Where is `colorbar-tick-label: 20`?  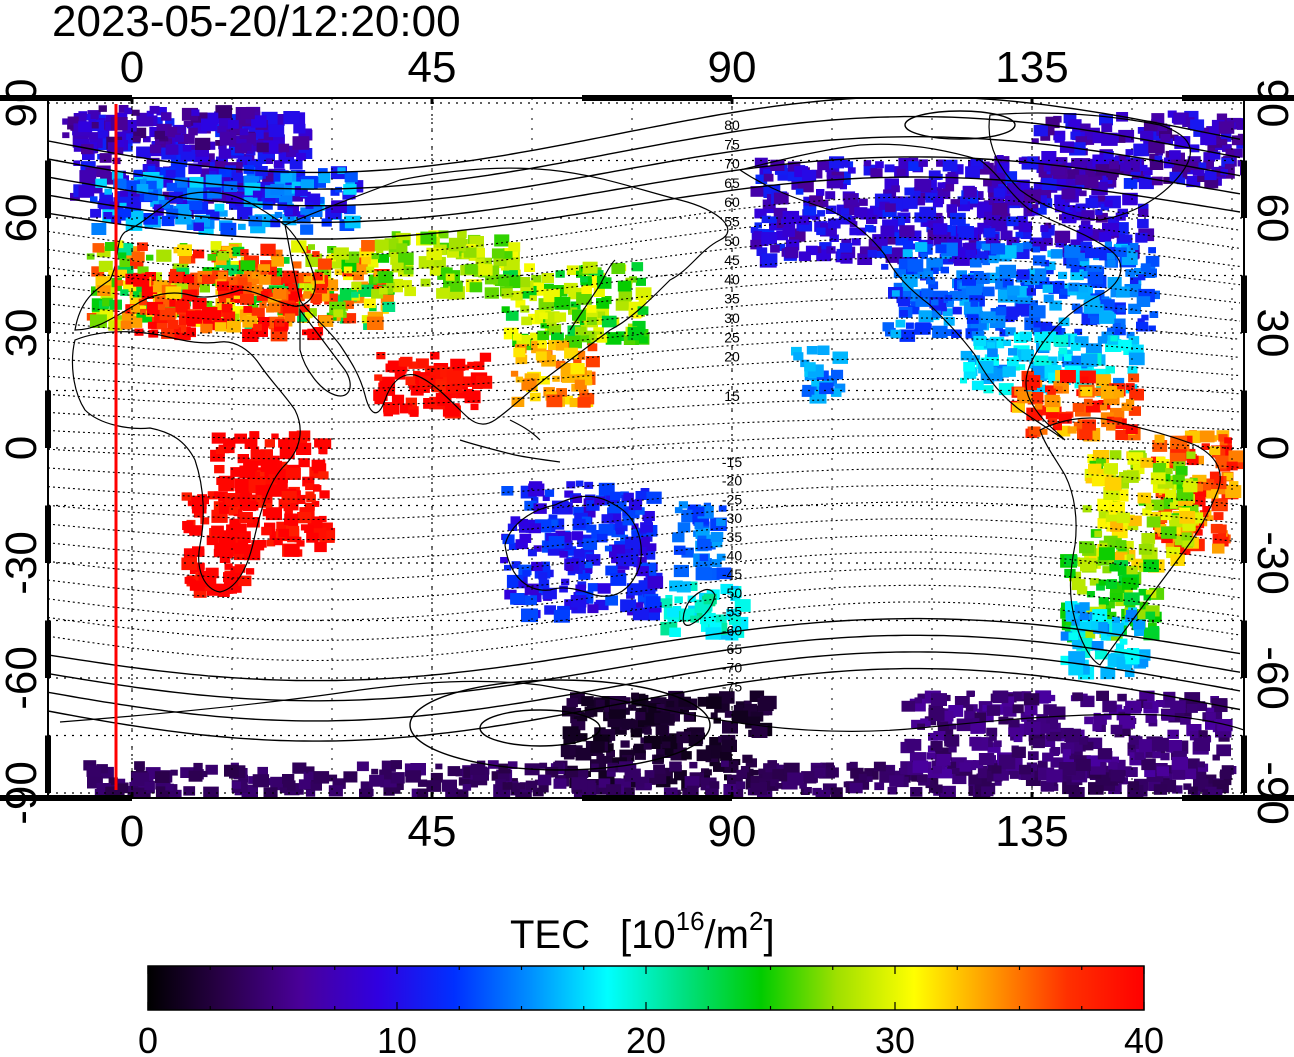
colorbar-tick-label: 20 is located at coordinates (646, 1038).